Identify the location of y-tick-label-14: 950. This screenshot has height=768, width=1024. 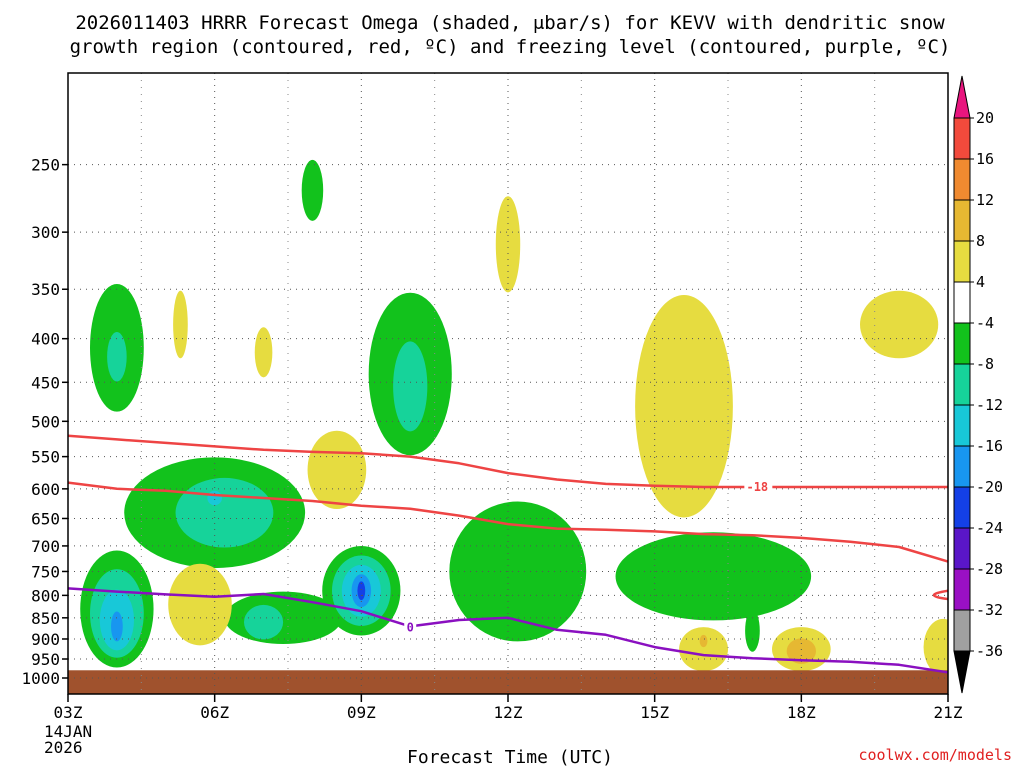
(45, 659).